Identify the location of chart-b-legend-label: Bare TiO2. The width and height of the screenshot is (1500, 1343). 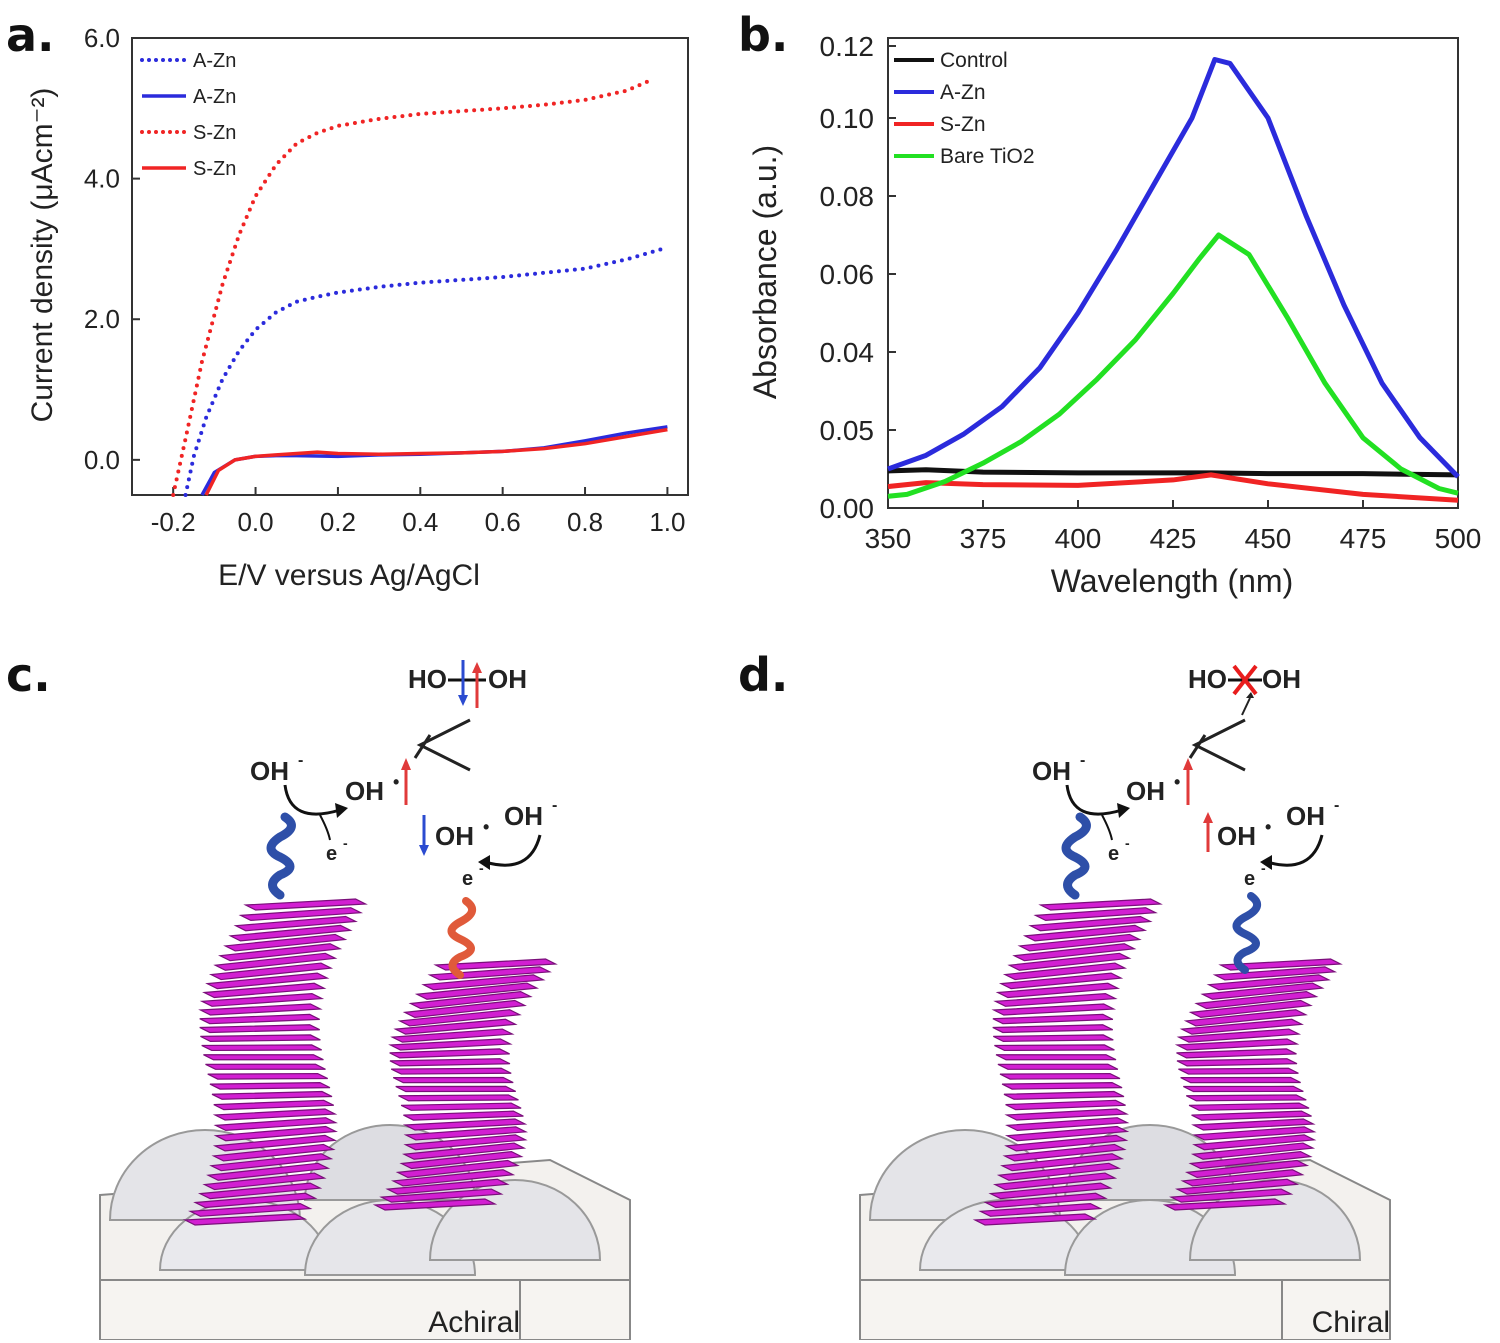
(987, 156).